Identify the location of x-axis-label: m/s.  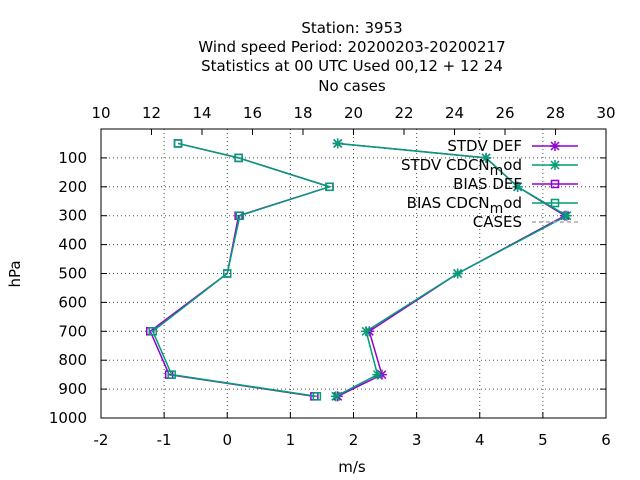
(352, 467).